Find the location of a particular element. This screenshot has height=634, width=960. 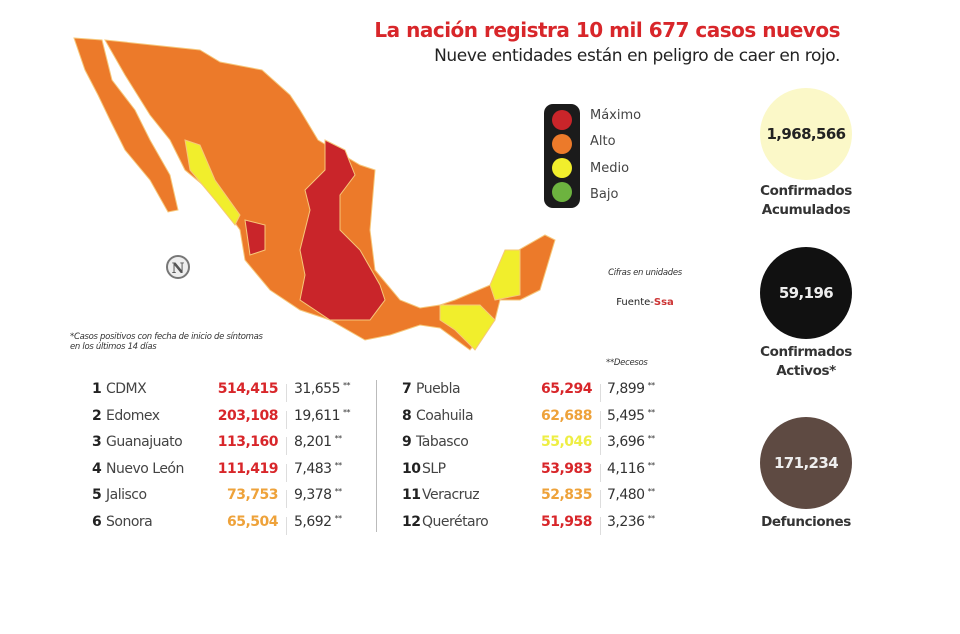

death-value: 8,201 is located at coordinates (313, 442).